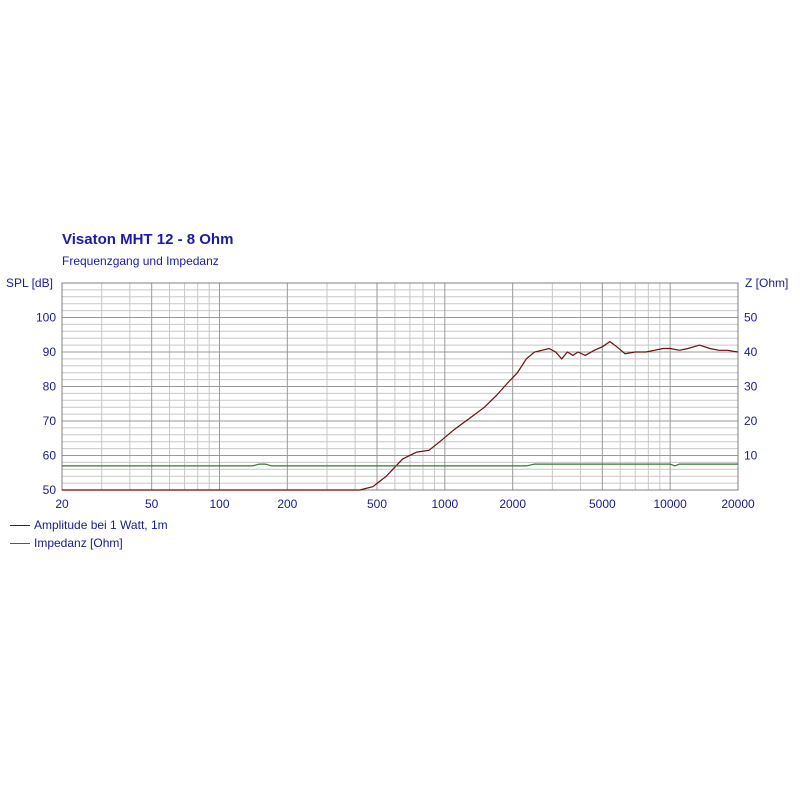 Image resolution: width=800 pixels, height=800 pixels. I want to click on x-tick-label: 2000, so click(512, 504).